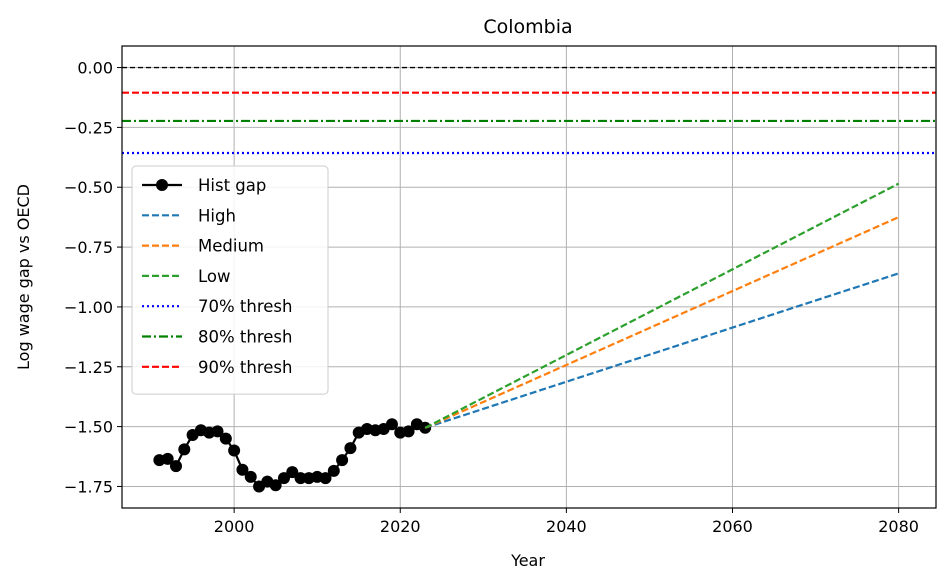 The height and width of the screenshot is (586, 950). Describe the element at coordinates (186, 276) in the screenshot. I see `legend-entry: Low` at that location.